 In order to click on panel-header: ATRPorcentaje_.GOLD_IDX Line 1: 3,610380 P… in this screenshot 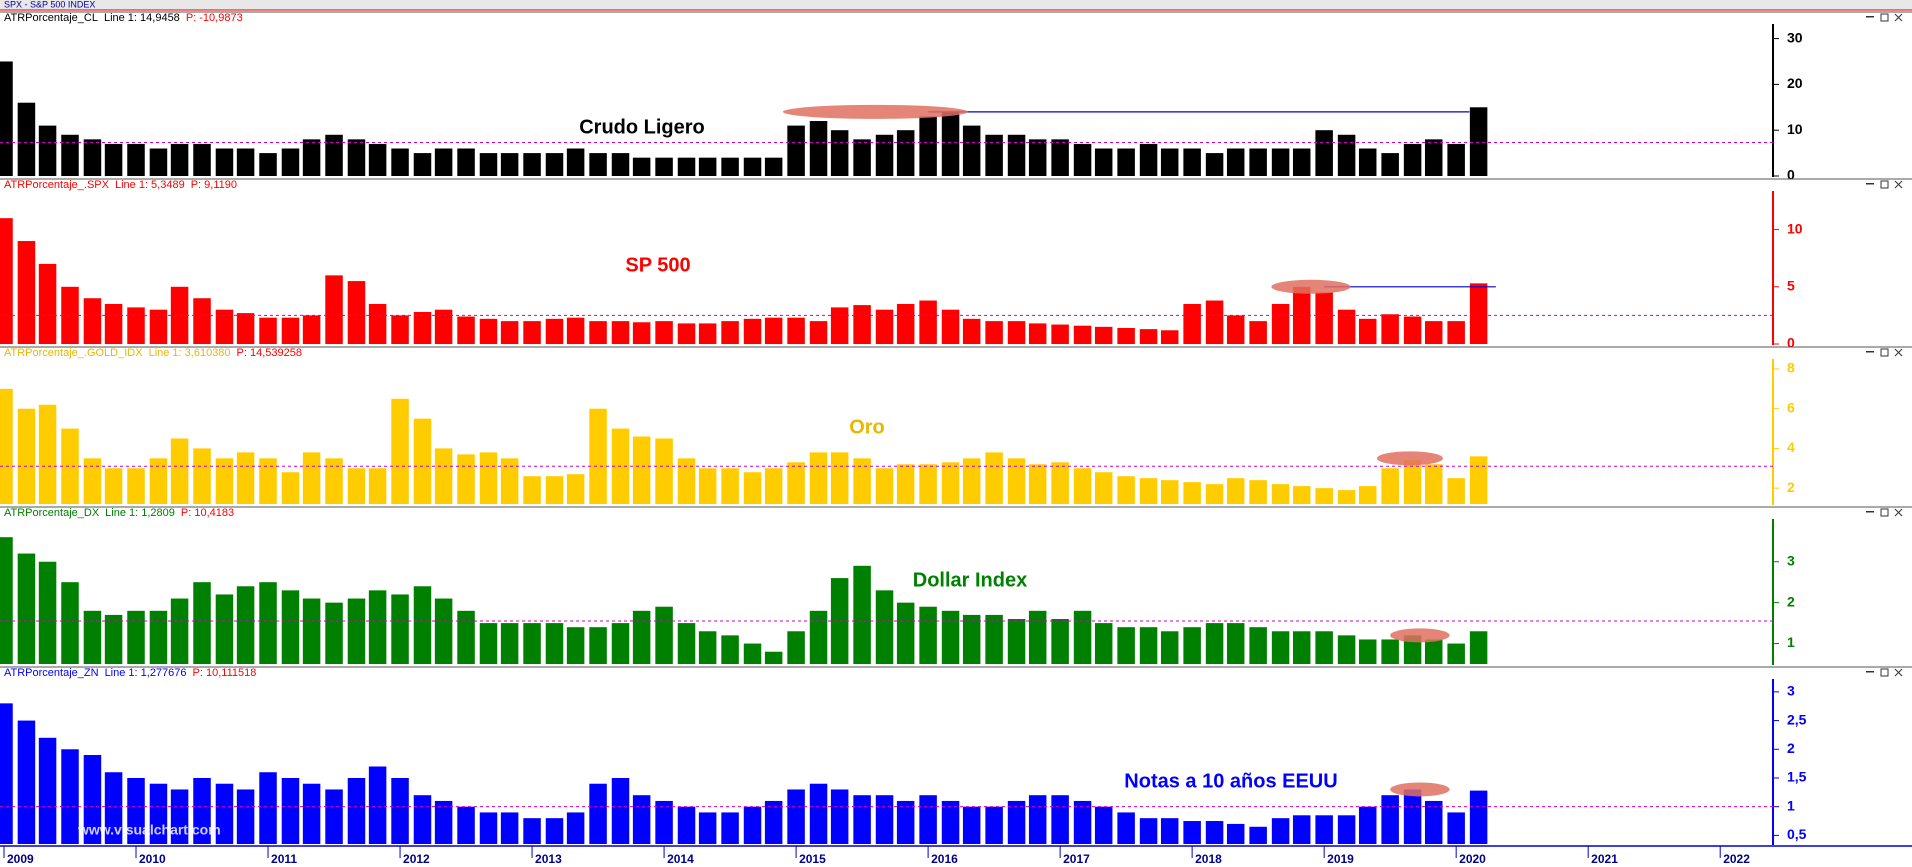, I will do `click(153, 353)`.